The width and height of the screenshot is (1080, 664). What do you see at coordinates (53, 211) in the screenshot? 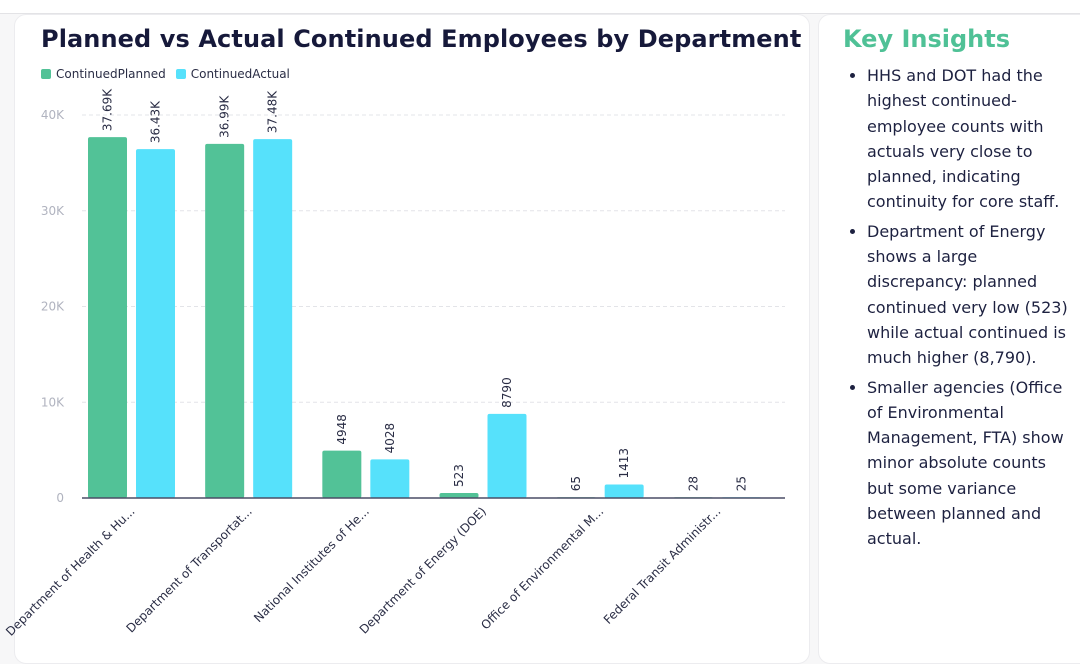
I see `y-tick-label: 30K` at bounding box center [53, 211].